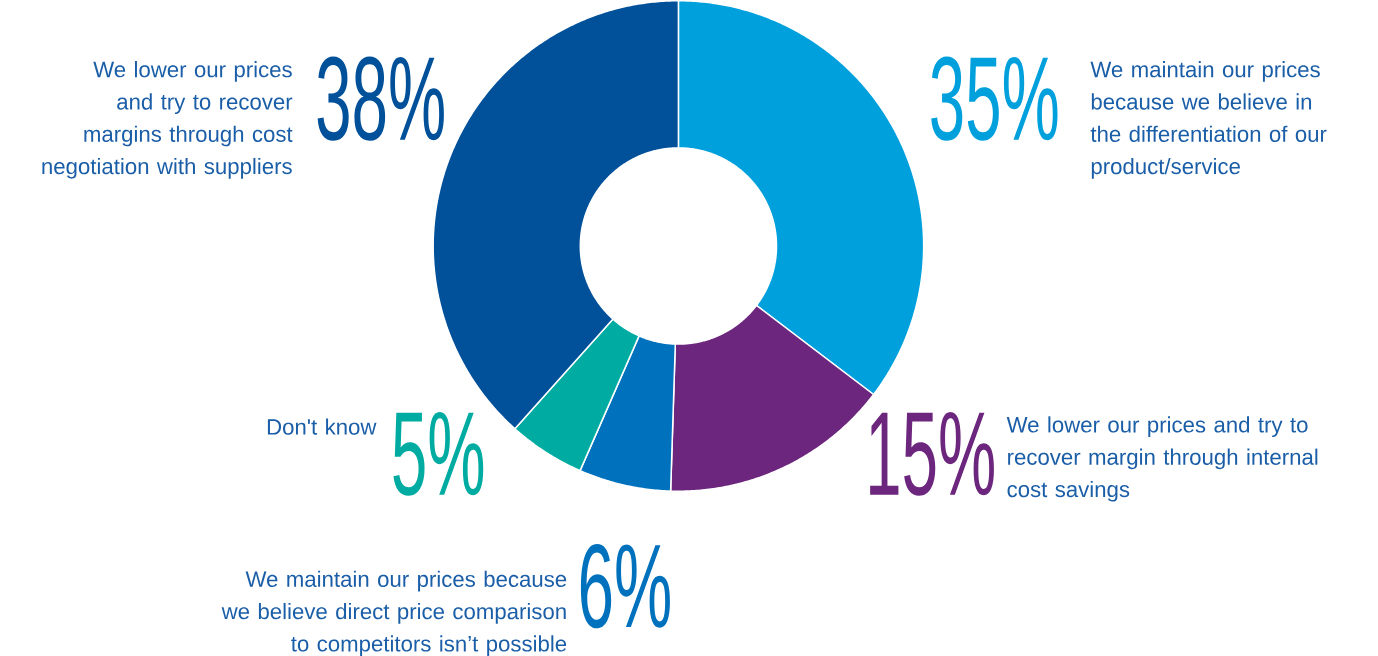  What do you see at coordinates (994, 98) in the screenshot?
I see `data-label: 35%` at bounding box center [994, 98].